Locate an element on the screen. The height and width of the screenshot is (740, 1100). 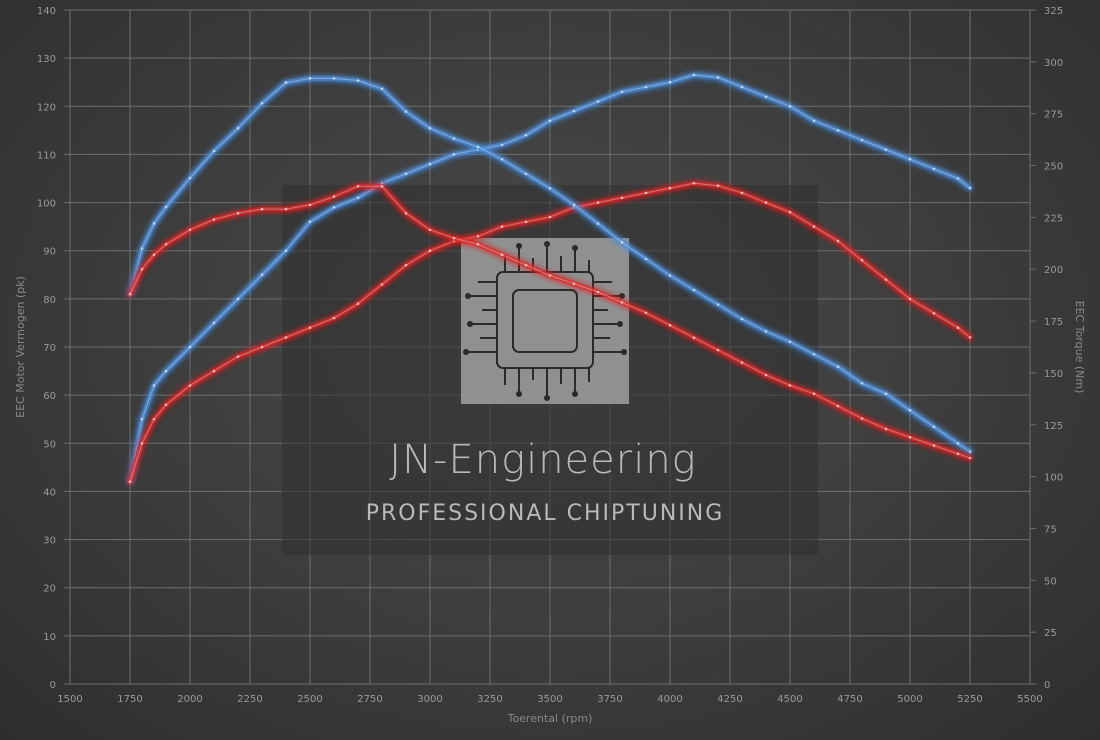
y-left-tick-label: 60 is located at coordinates (49, 396).